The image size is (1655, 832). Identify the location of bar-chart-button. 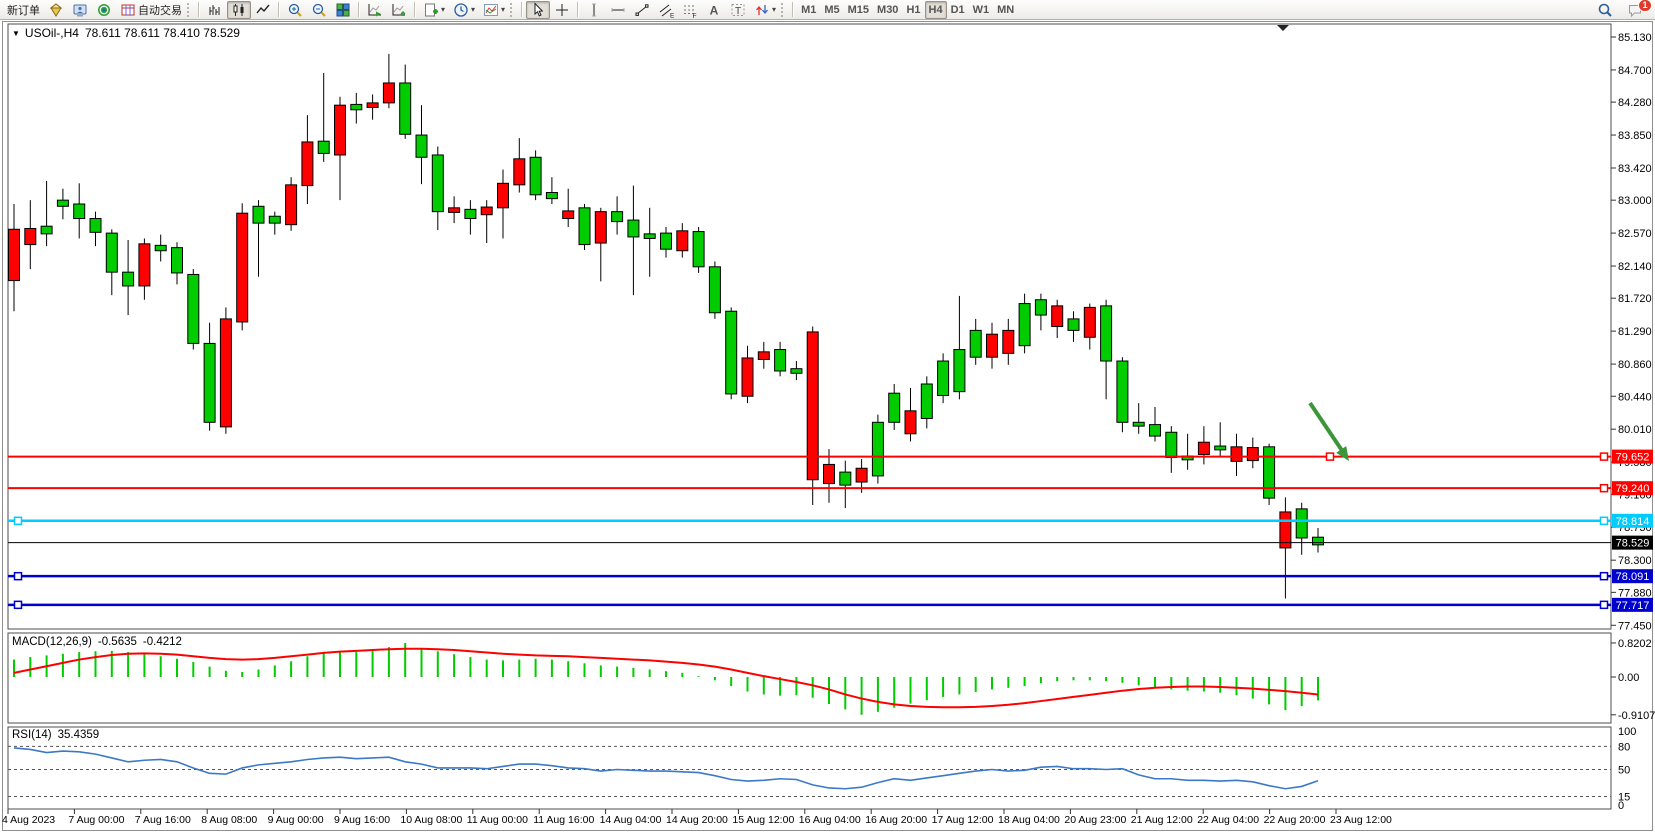
(215, 10).